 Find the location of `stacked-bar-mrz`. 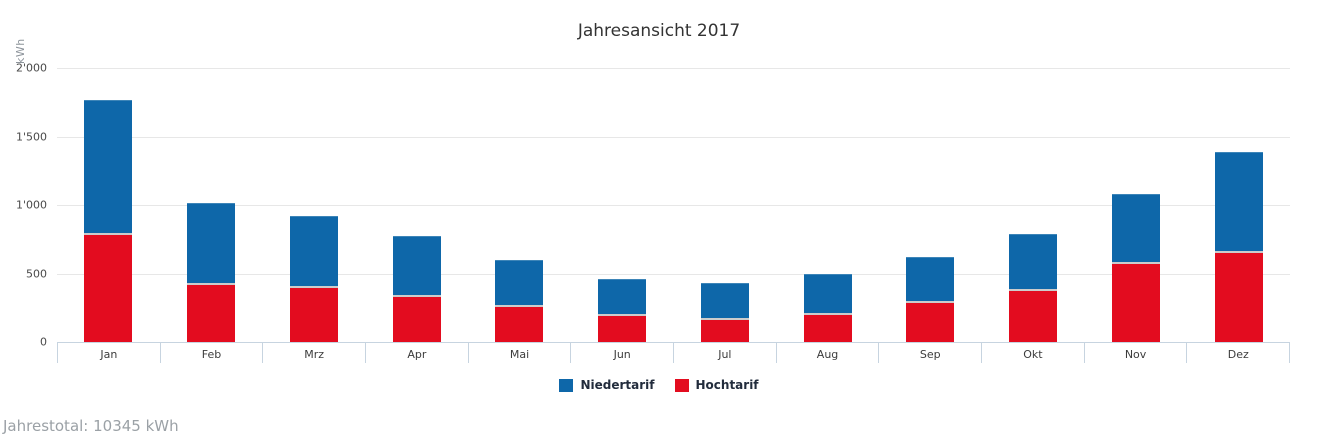

stacked-bar-mrz is located at coordinates (313, 279).